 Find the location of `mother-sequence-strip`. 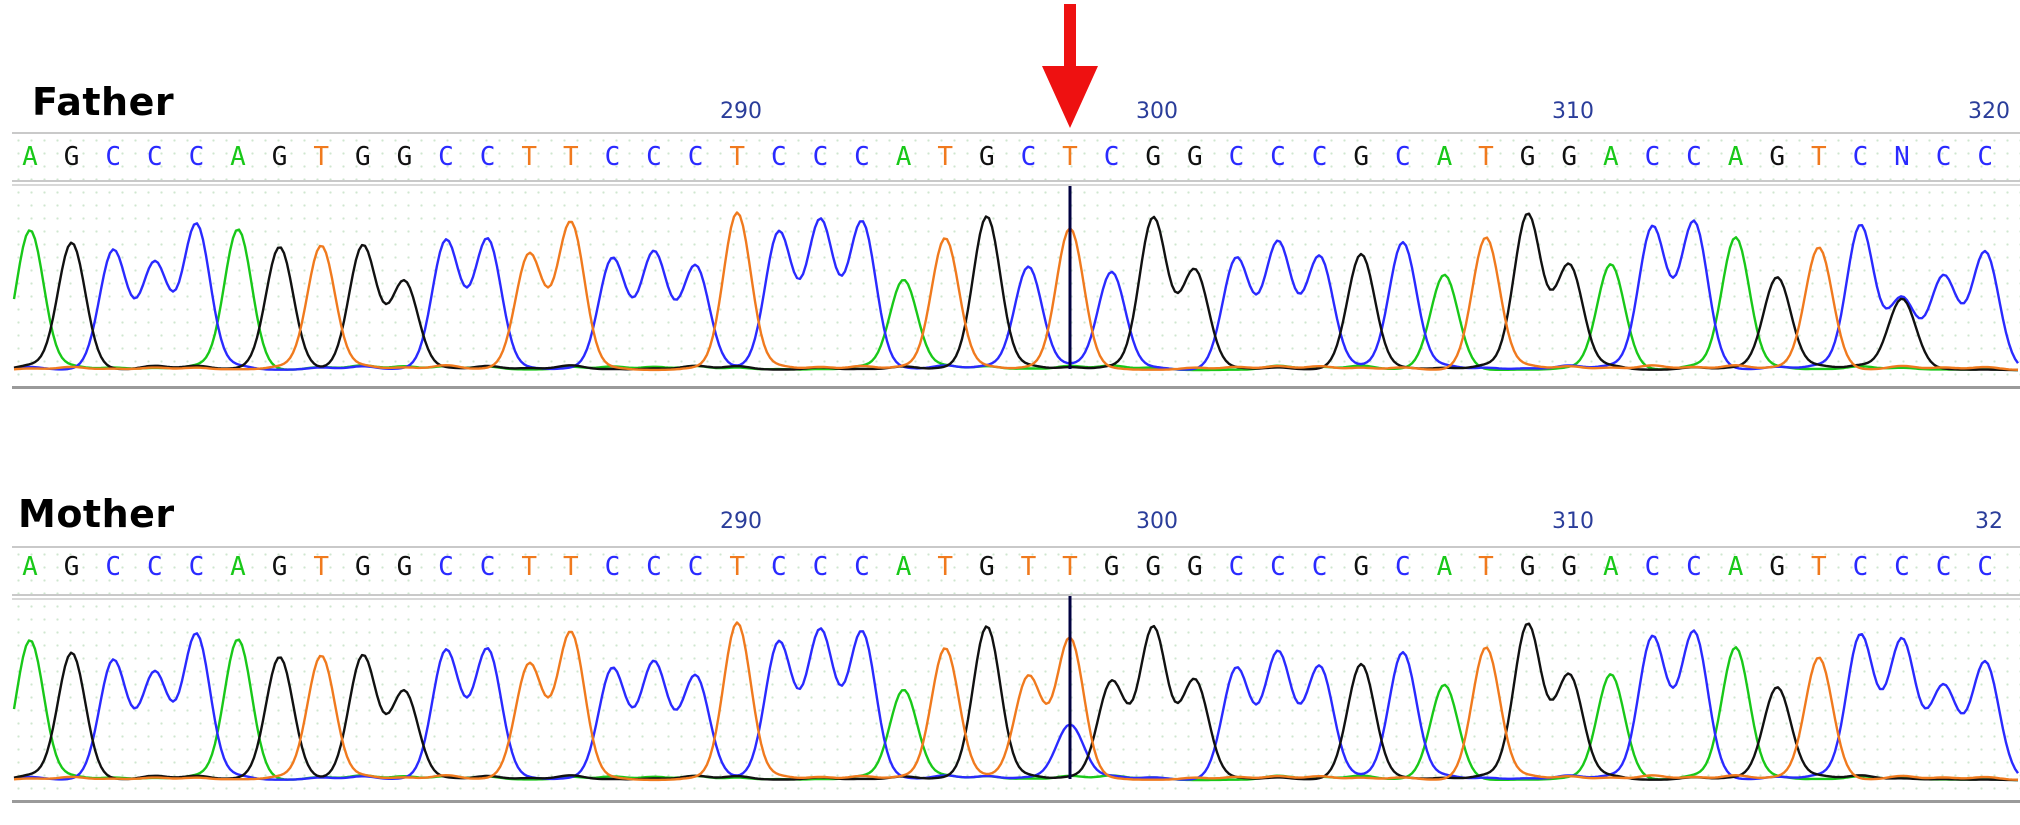

mother-sequence-strip is located at coordinates (1016, 571).